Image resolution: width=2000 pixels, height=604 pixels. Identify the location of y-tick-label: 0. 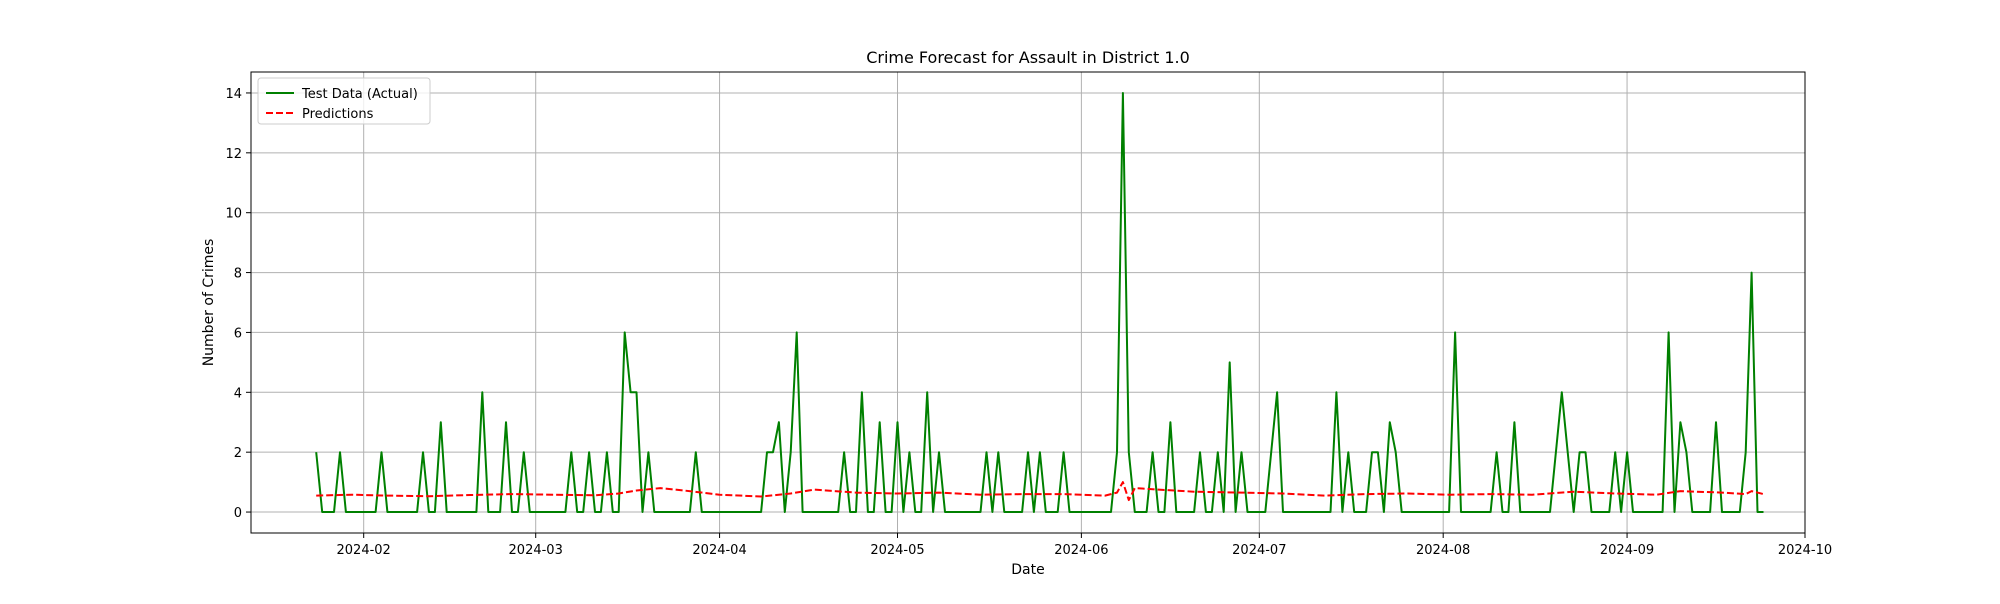
(238, 513).